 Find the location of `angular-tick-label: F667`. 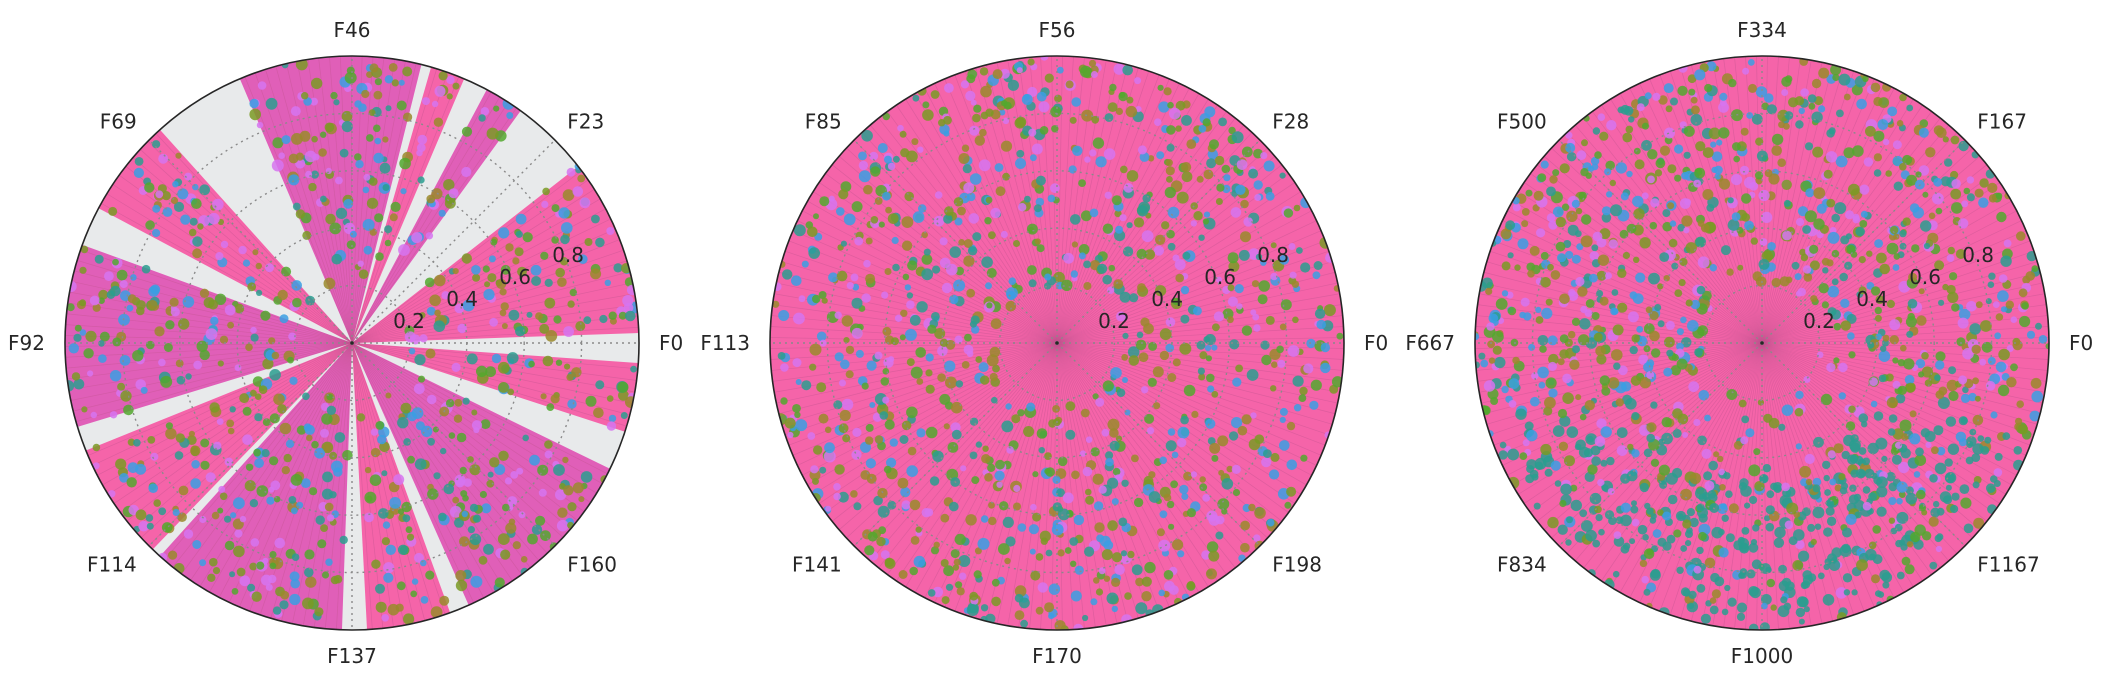

angular-tick-label: F667 is located at coordinates (1430, 343).